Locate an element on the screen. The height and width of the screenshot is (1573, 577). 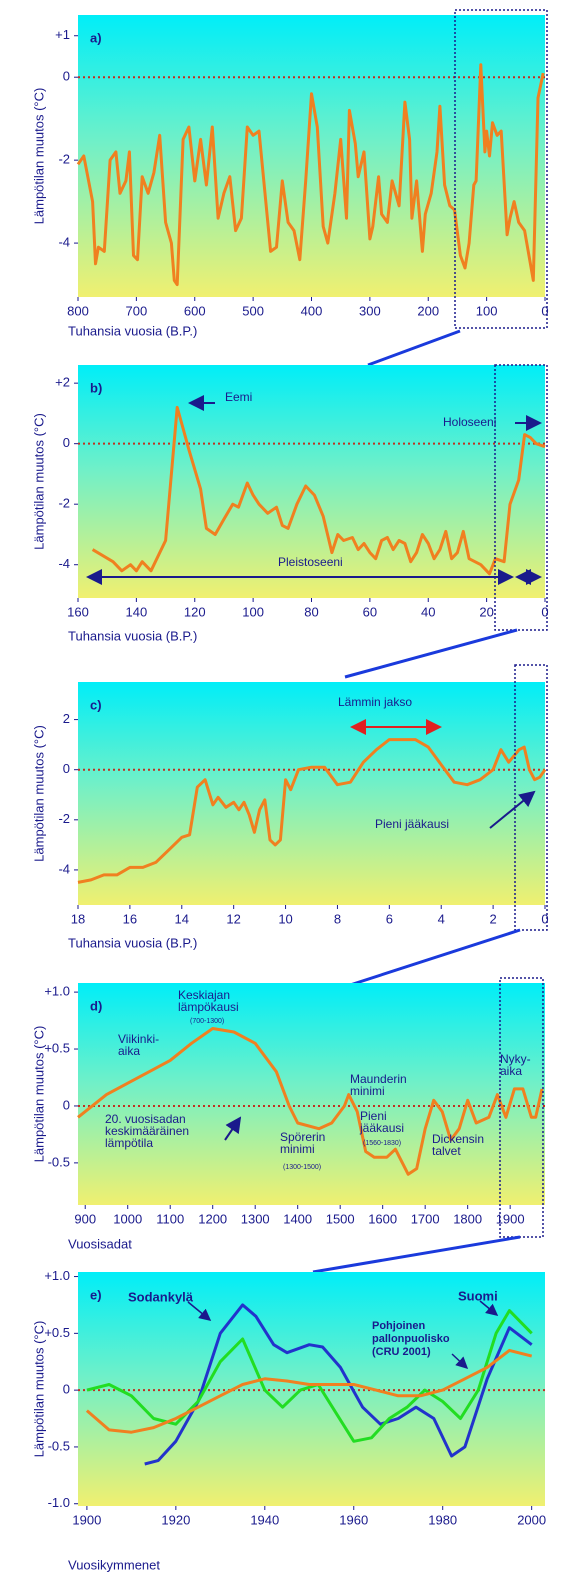
annotation: 20. vuosisadan is located at coordinates (145, 1119).